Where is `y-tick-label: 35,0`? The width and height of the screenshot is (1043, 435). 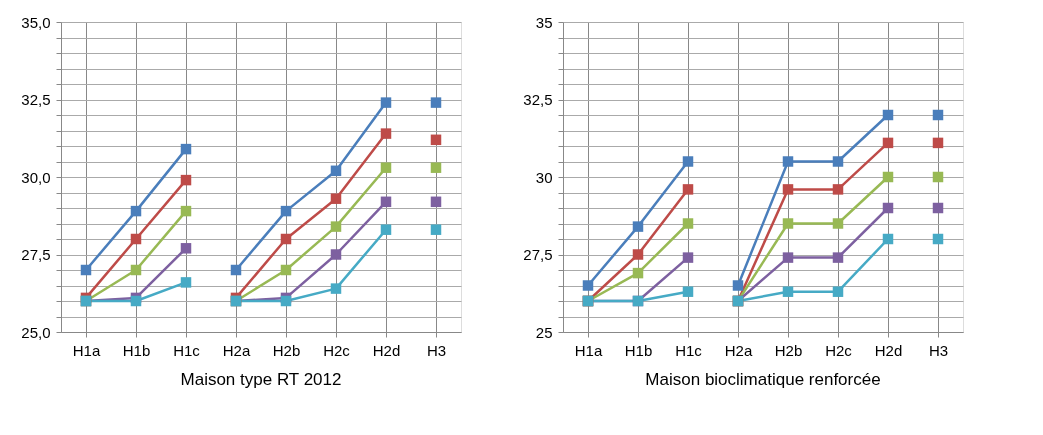
y-tick-label: 35,0 is located at coordinates (36, 22).